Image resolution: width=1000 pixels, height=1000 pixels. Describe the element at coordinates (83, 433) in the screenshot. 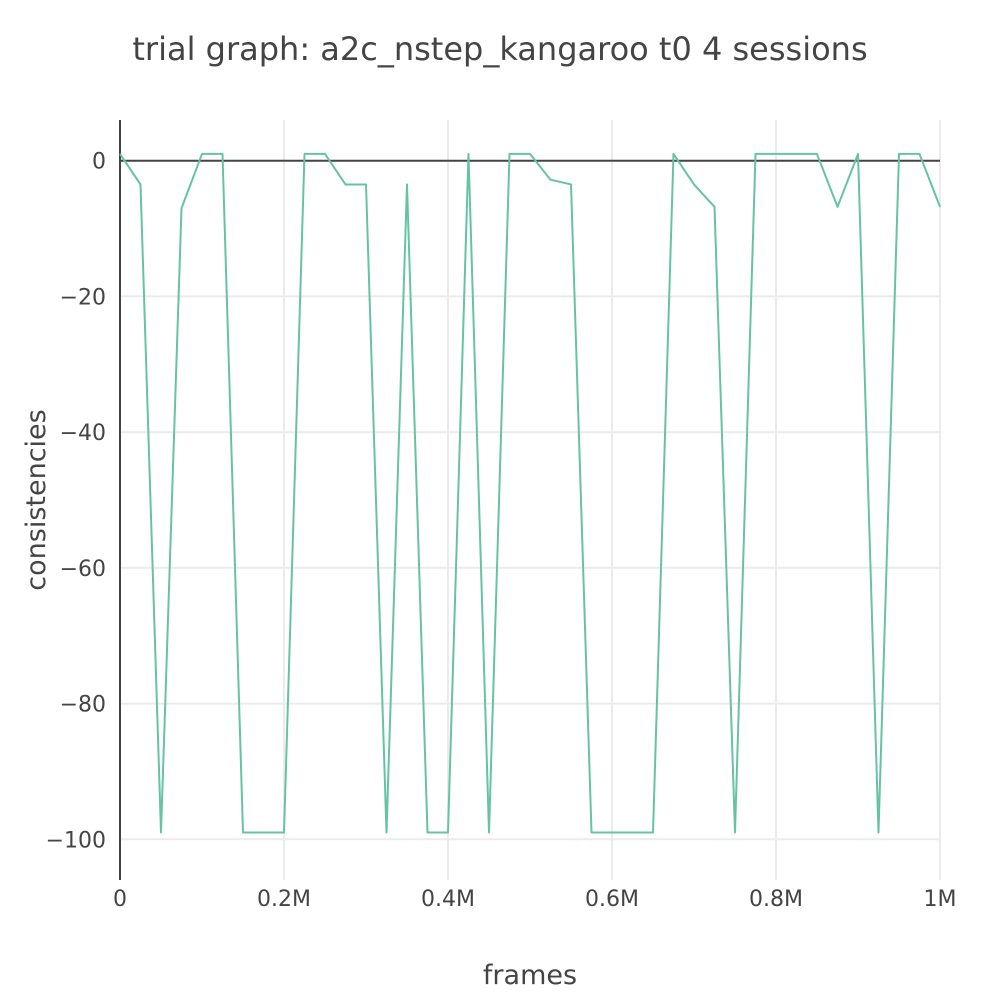

I see `y-tick-label: −40` at that location.